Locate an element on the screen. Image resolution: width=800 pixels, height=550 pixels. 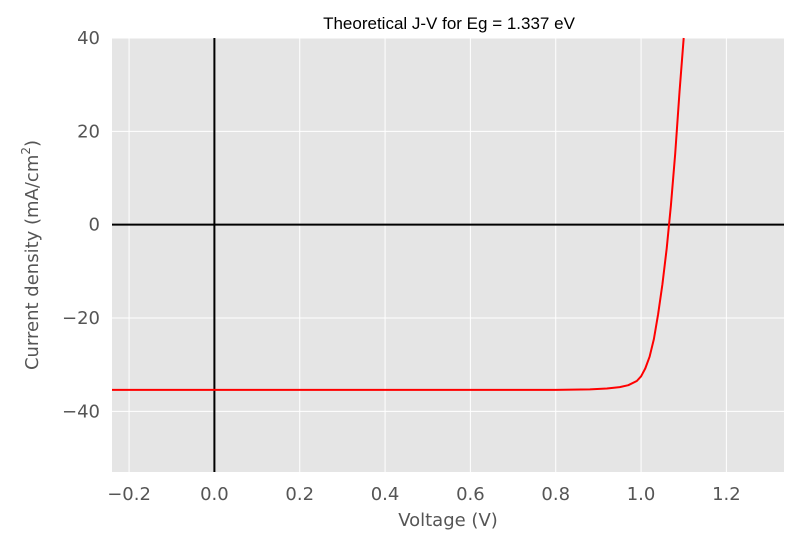
y-tick-label: −20 is located at coordinates (81, 318).